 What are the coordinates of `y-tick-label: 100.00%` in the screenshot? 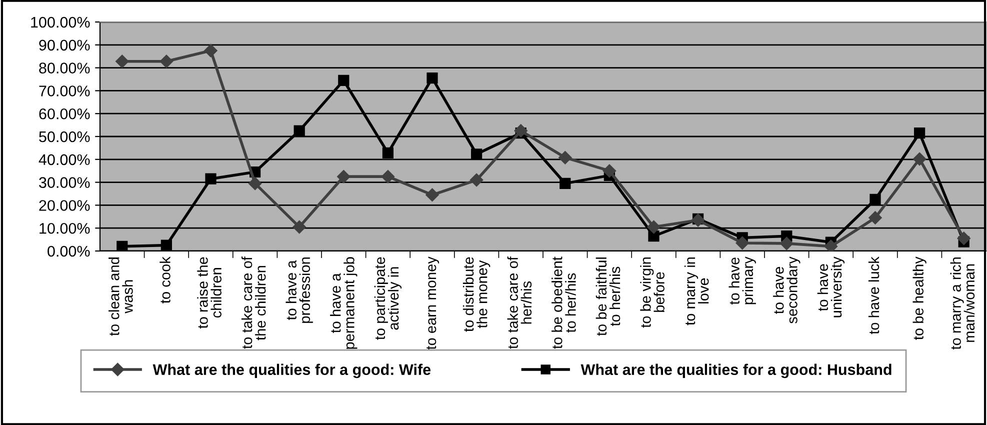 It's located at (60, 22).